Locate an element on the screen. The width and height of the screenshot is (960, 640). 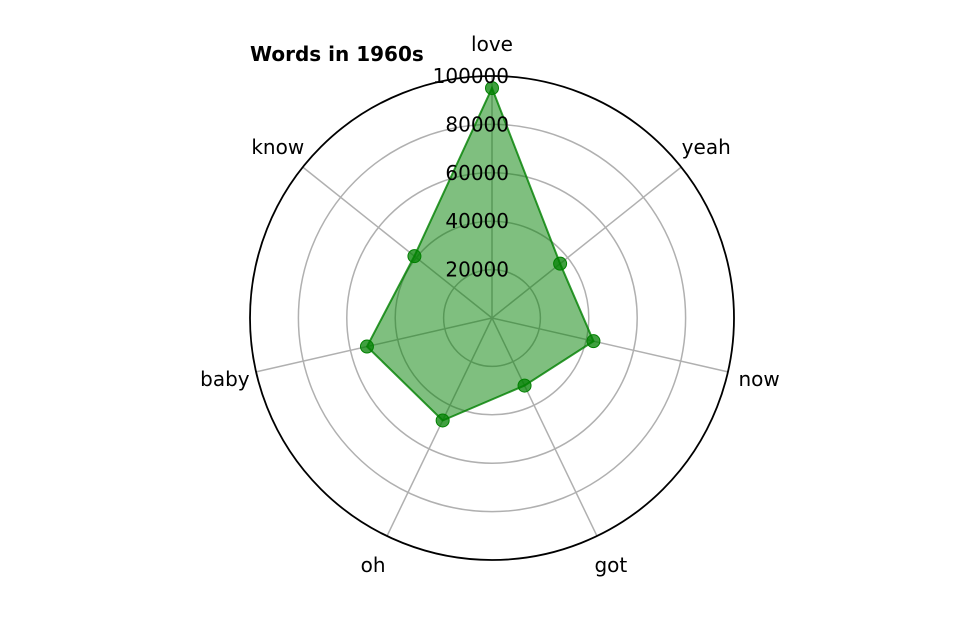
category-label-yeah: yeah is located at coordinates (706, 147).